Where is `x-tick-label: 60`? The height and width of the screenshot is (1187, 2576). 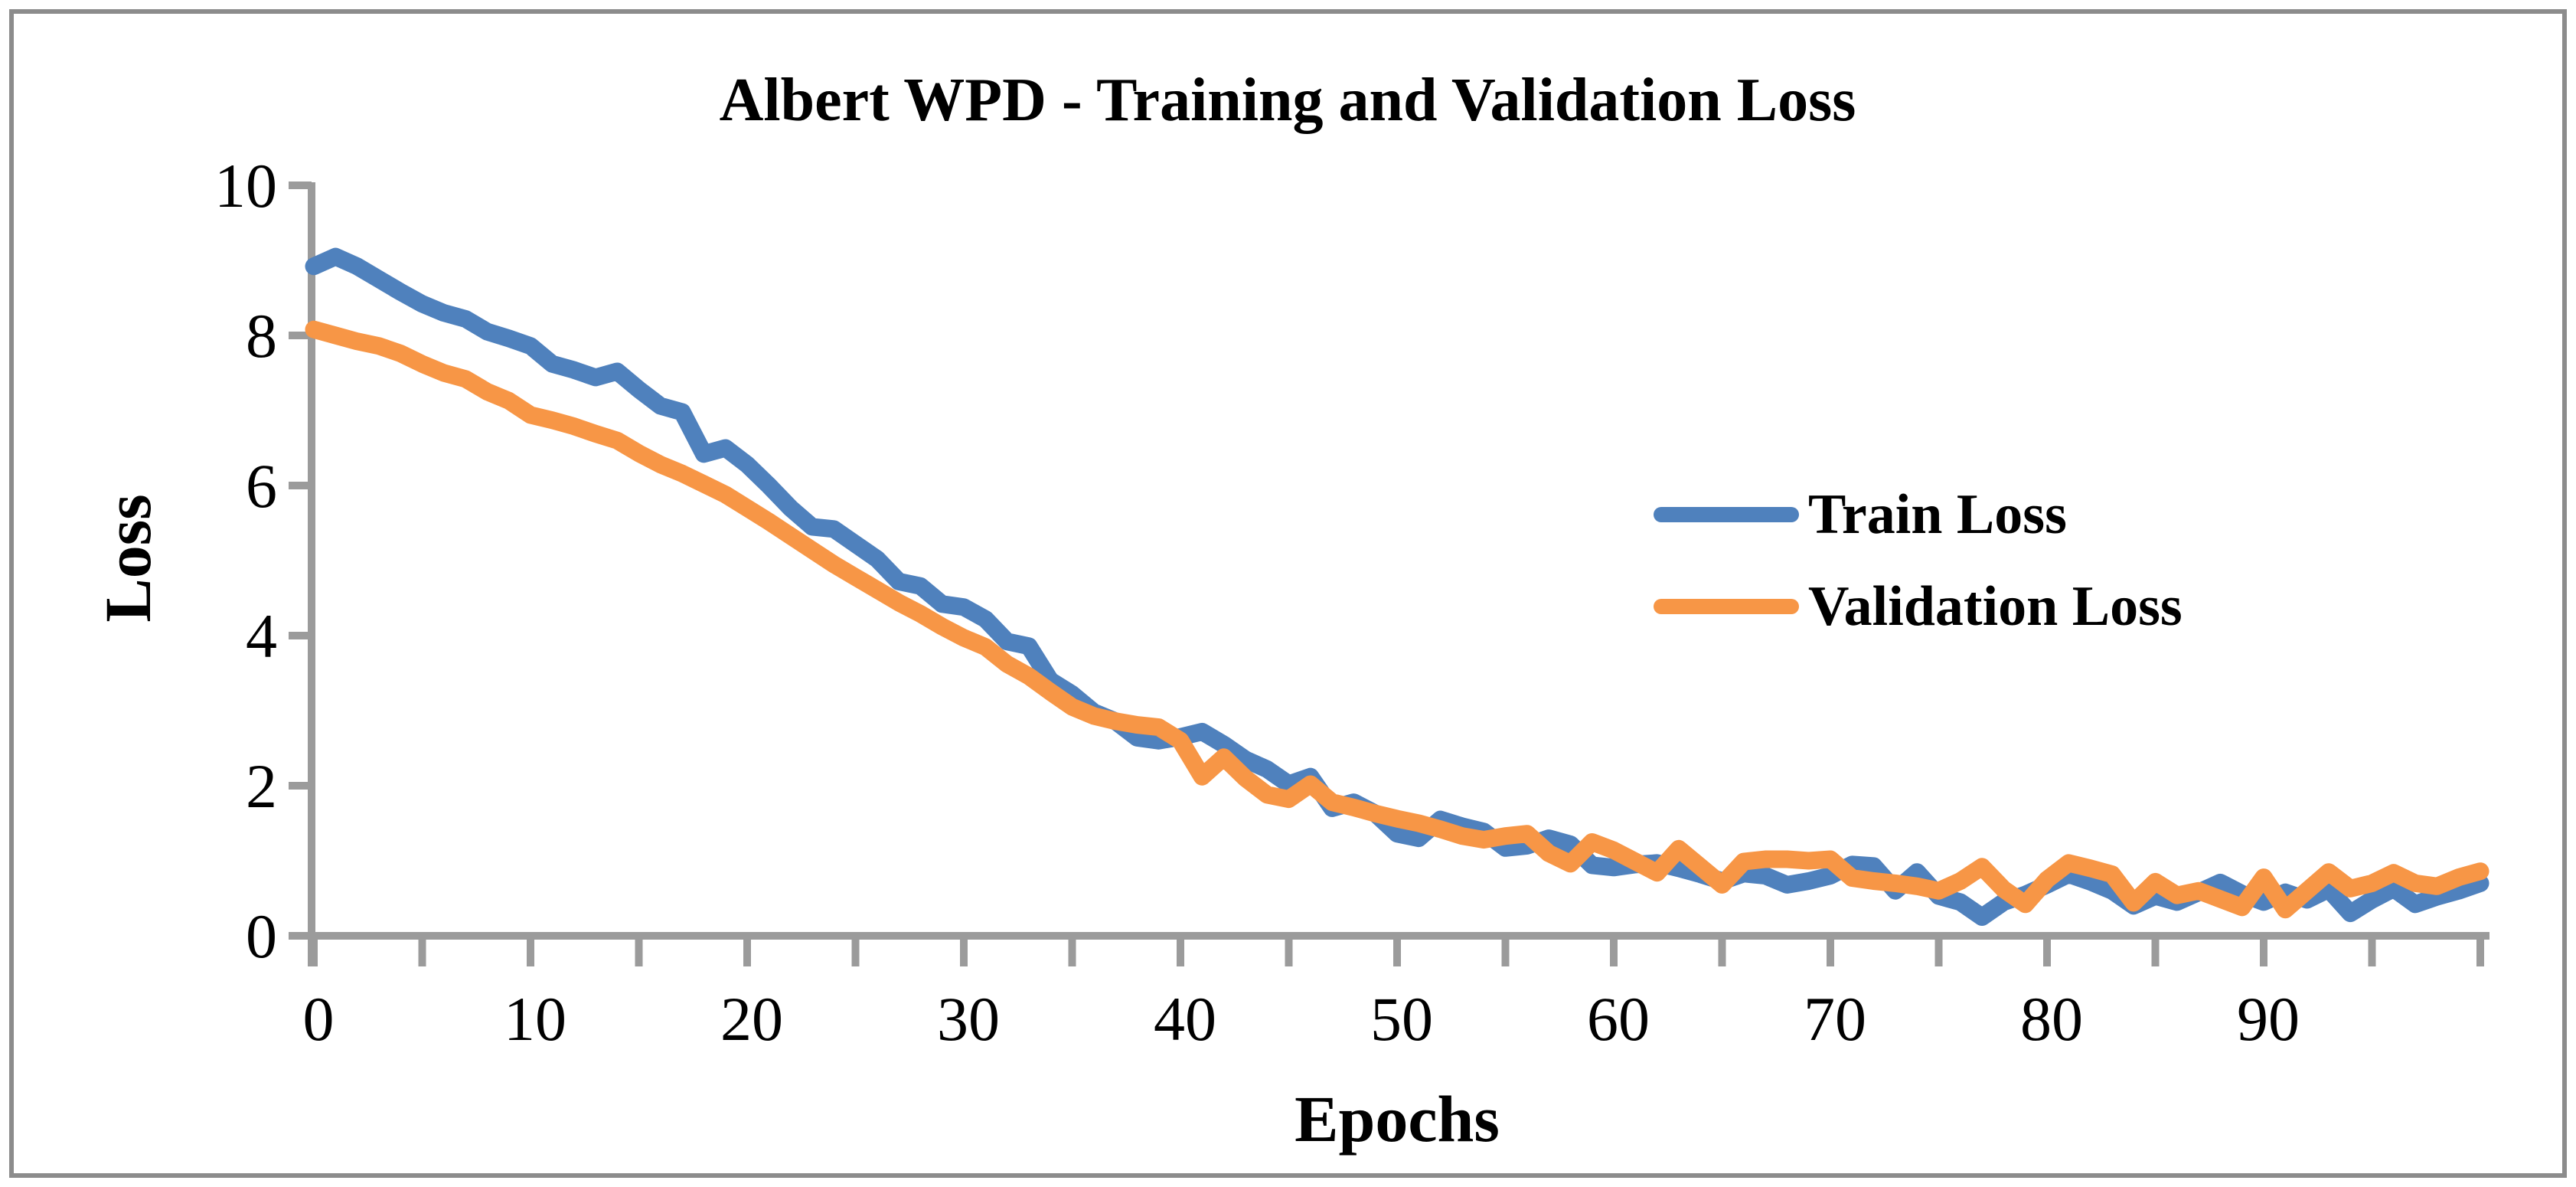
x-tick-label: 60 is located at coordinates (1618, 1019).